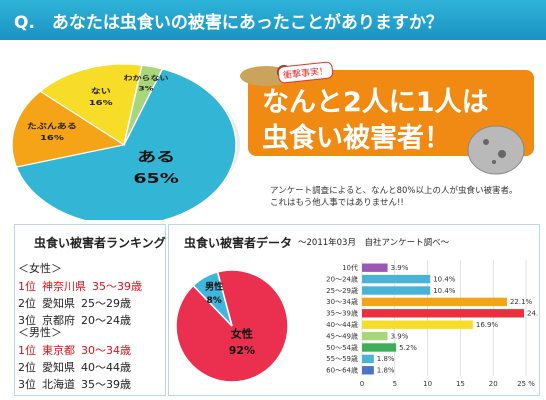  What do you see at coordinates (58, 384) in the screenshot?
I see `ranking-place: 北海道` at bounding box center [58, 384].